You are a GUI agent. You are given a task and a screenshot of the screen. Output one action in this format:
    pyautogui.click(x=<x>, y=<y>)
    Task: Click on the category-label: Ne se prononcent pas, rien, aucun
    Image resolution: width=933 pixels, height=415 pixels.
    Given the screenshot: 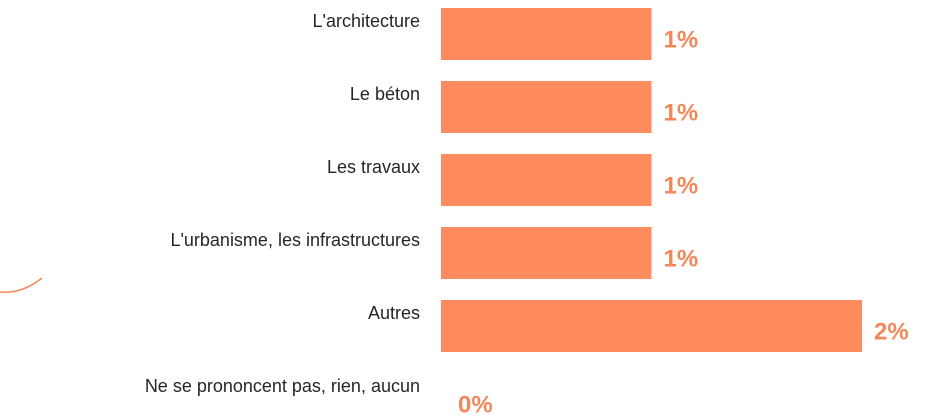 What is the action you would take?
    pyautogui.click(x=282, y=386)
    